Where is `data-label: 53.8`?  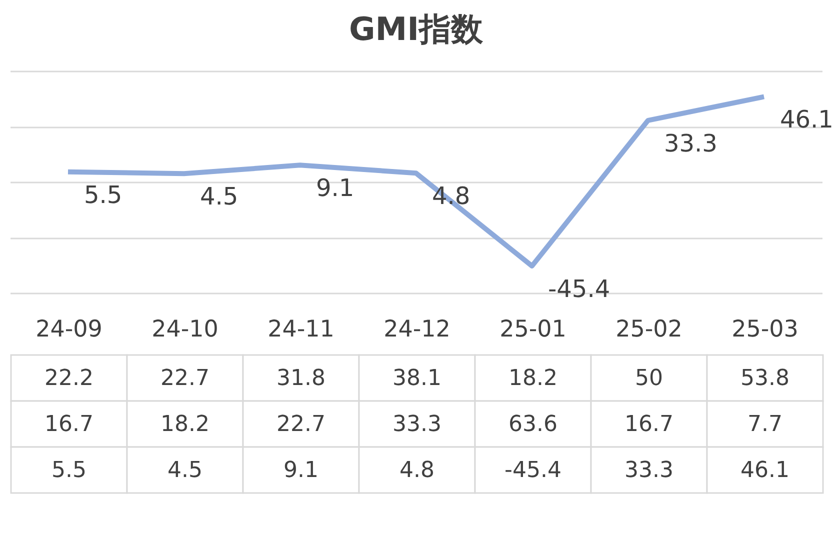
data-label: 53.8 is located at coordinates (765, 378).